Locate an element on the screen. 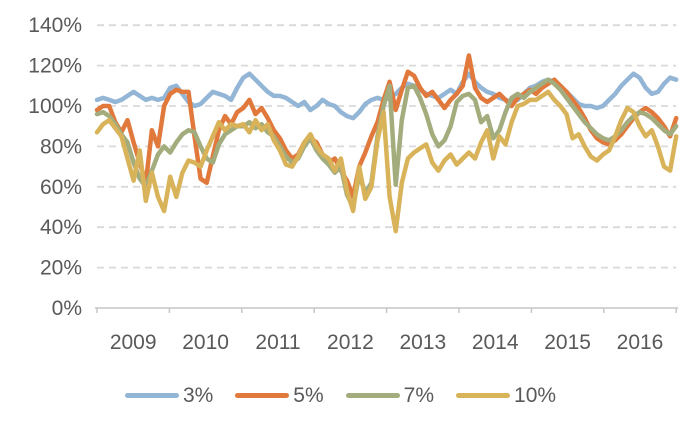 This screenshot has width=681, height=423. legend-label-7%: 7% is located at coordinates (419, 395).